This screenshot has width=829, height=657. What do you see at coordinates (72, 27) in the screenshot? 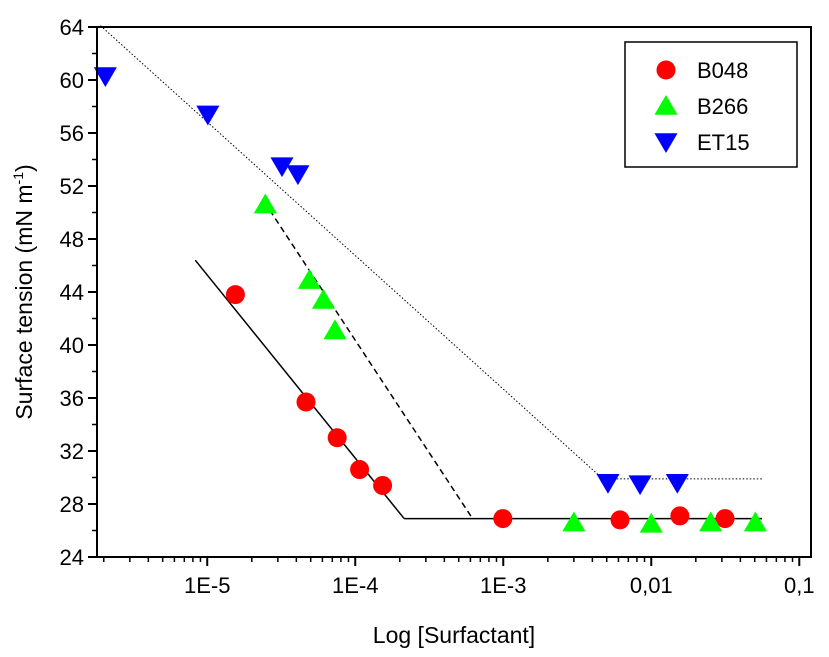
I see `y-tick-label: 64` at bounding box center [72, 27].